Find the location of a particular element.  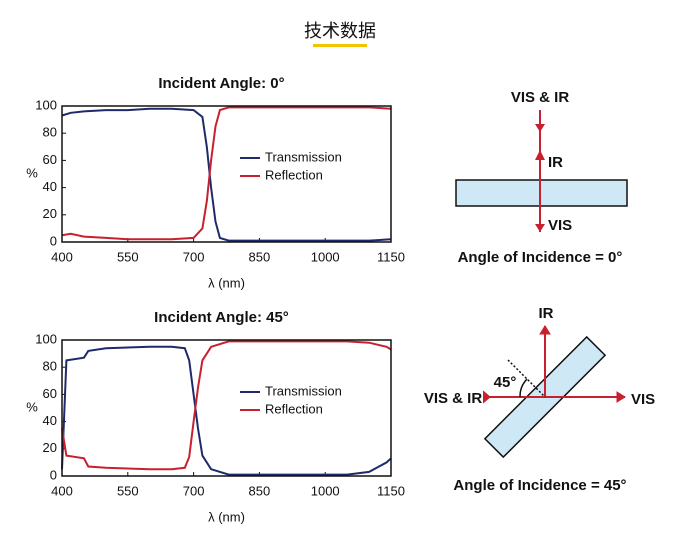

diagram-0: VIS & IR IR VIS Angle of Incidence = 0° is located at coordinates (541, 177).